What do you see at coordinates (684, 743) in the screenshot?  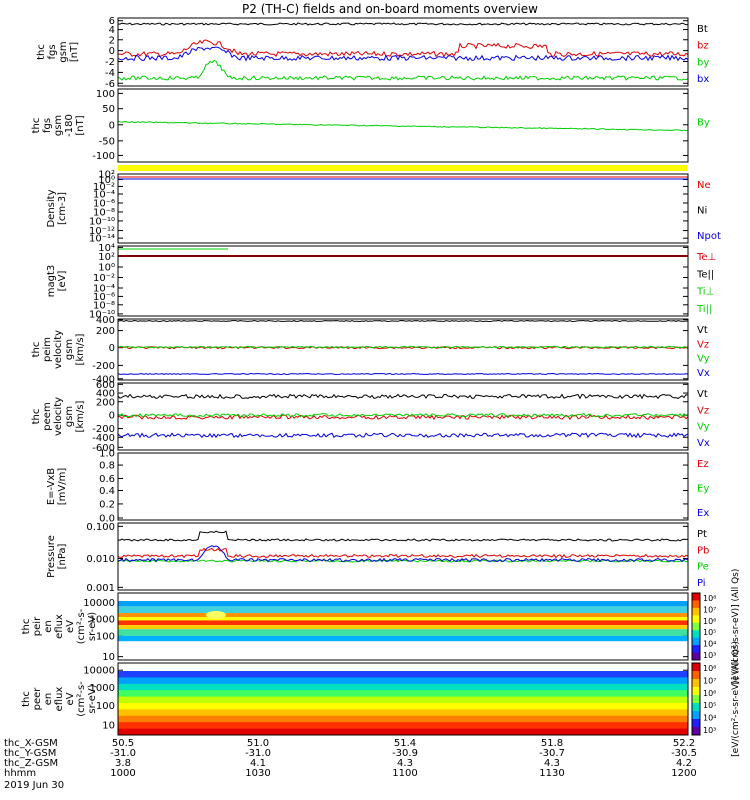 I see `x-tick-label: 52.2` at bounding box center [684, 743].